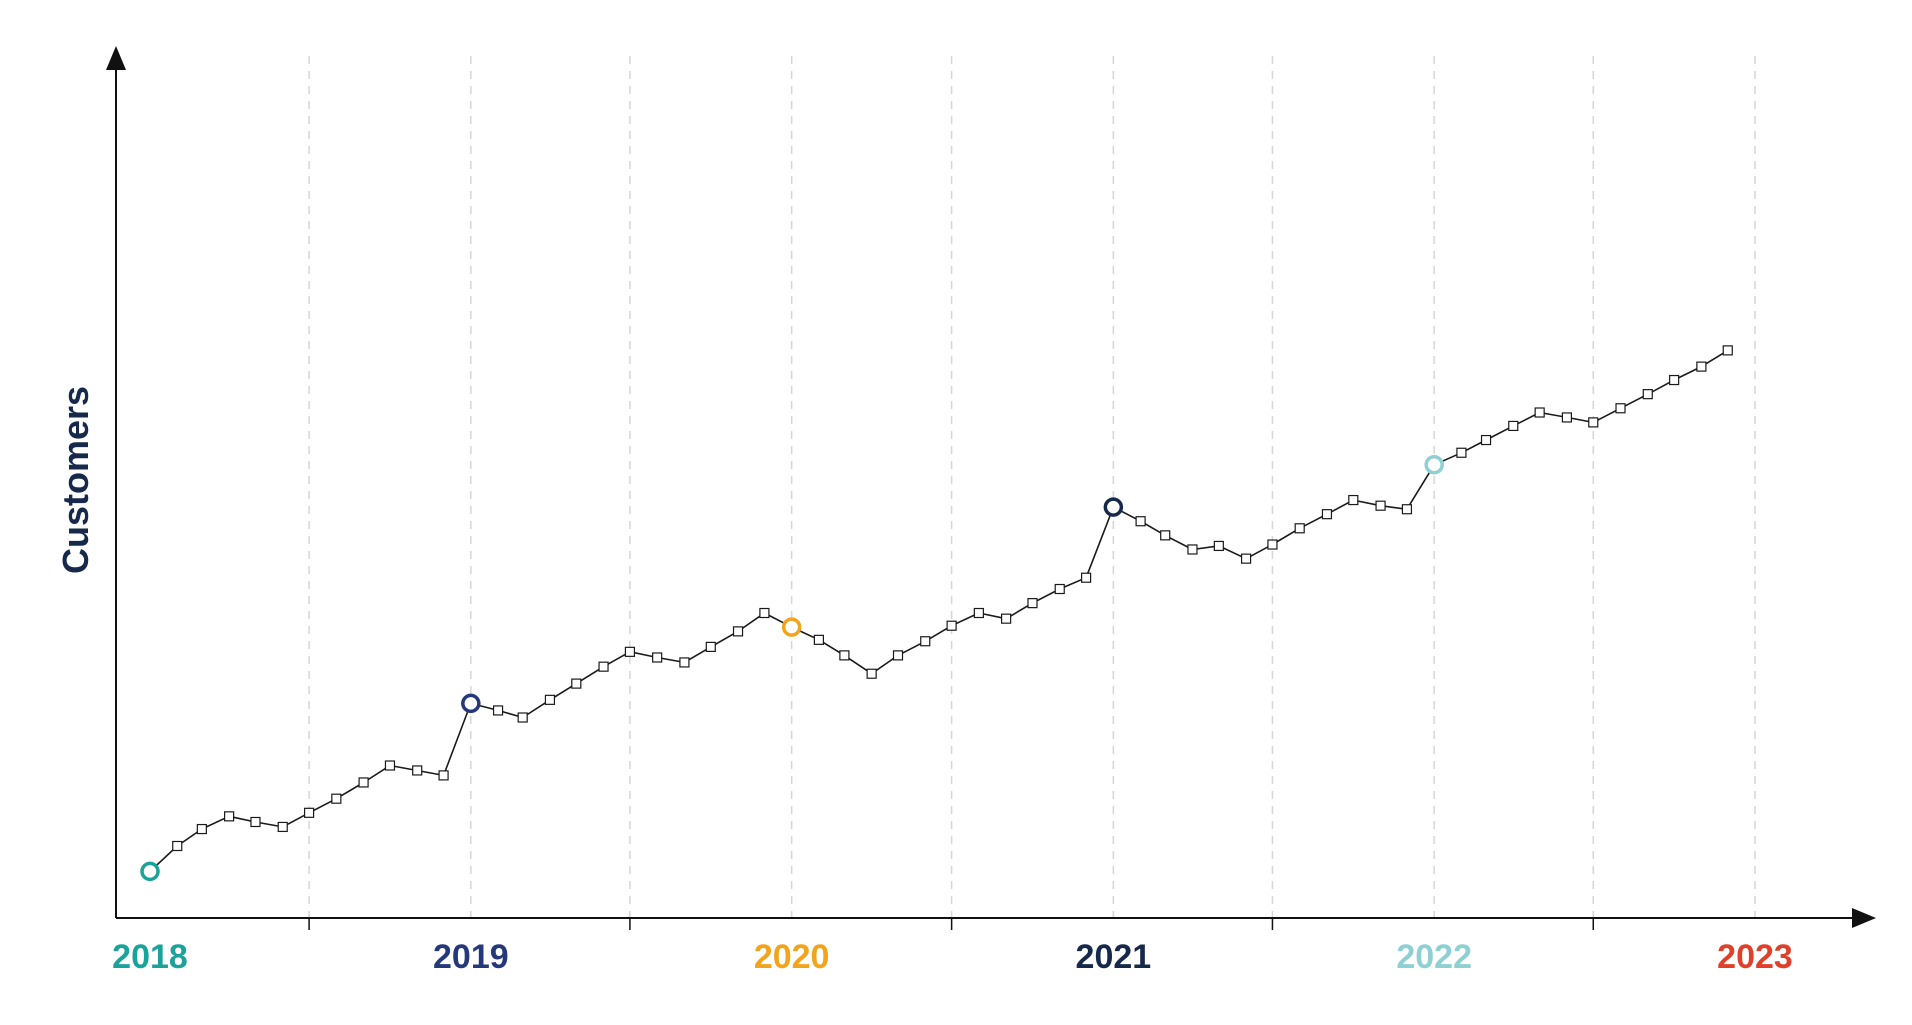 Image resolution: width=1912 pixels, height=1025 pixels. Describe the element at coordinates (1434, 957) in the screenshot. I see `x-tick-label: 2022` at that location.